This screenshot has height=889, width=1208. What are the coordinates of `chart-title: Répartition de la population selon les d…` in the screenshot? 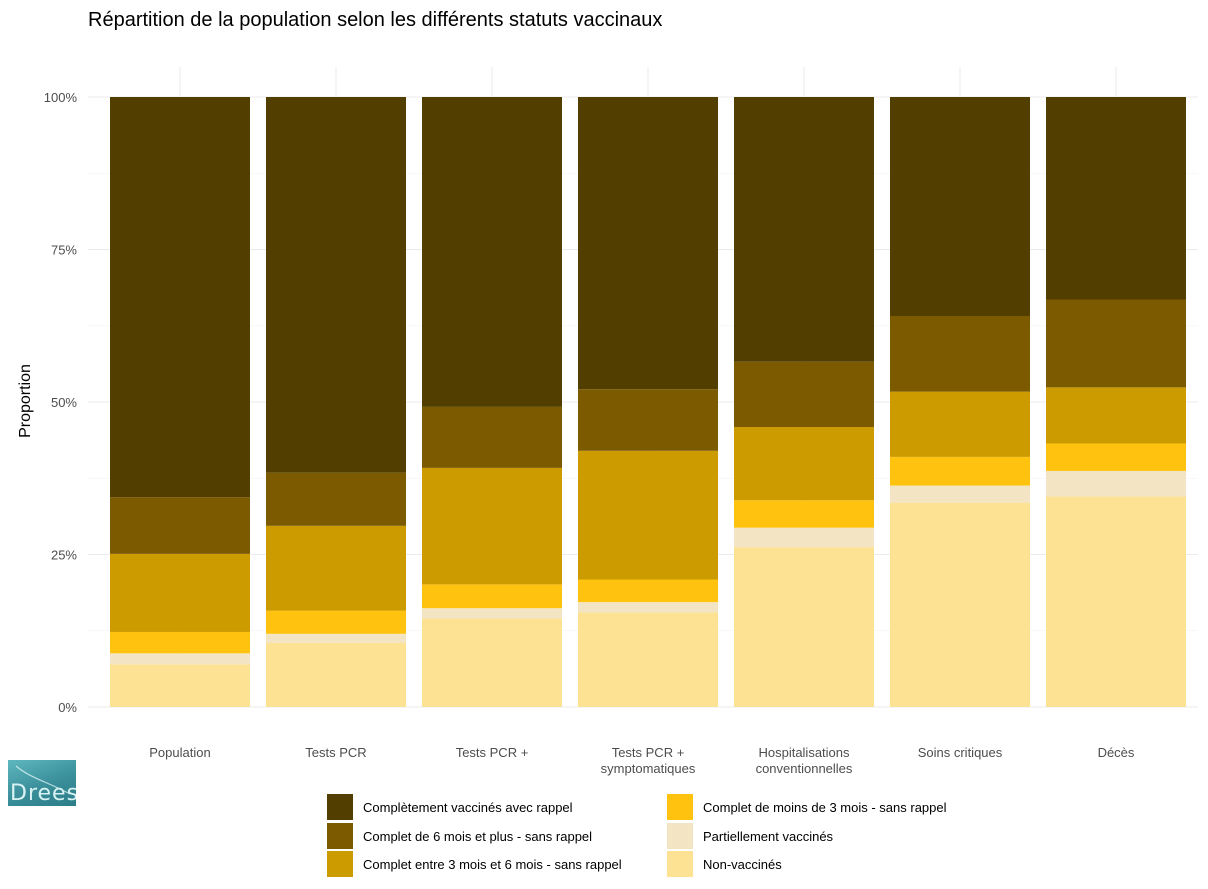 It's located at (375, 20).